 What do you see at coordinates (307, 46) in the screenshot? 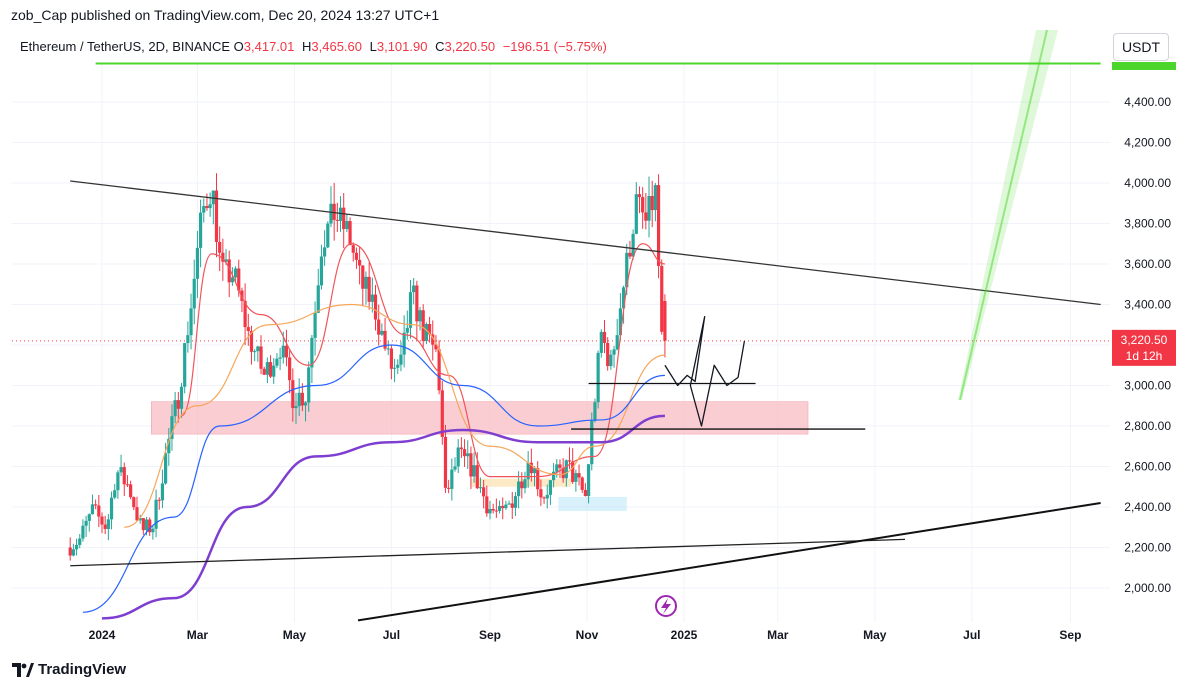
I see `high-label: H` at bounding box center [307, 46].